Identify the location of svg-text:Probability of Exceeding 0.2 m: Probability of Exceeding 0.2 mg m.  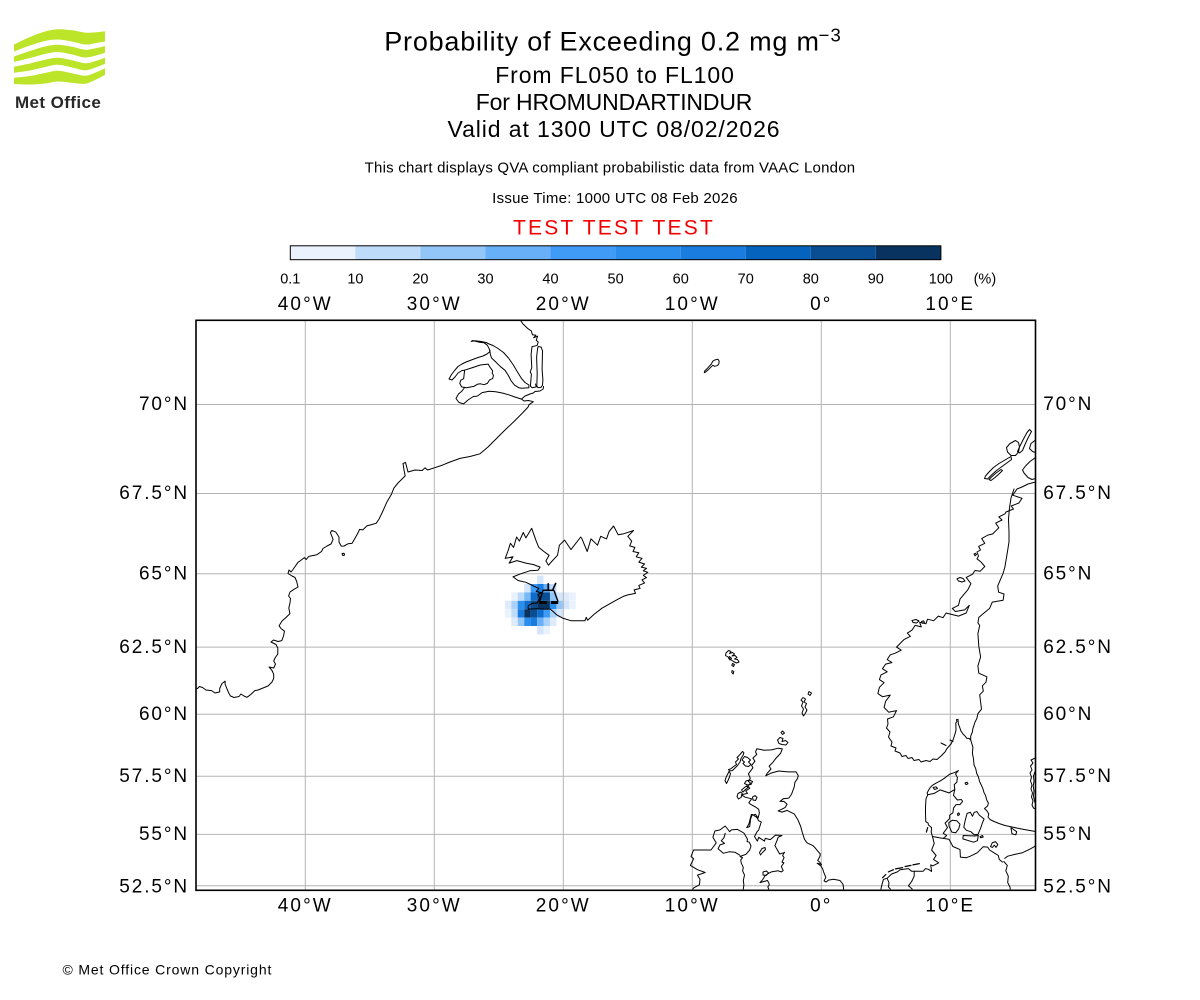
(601, 42).